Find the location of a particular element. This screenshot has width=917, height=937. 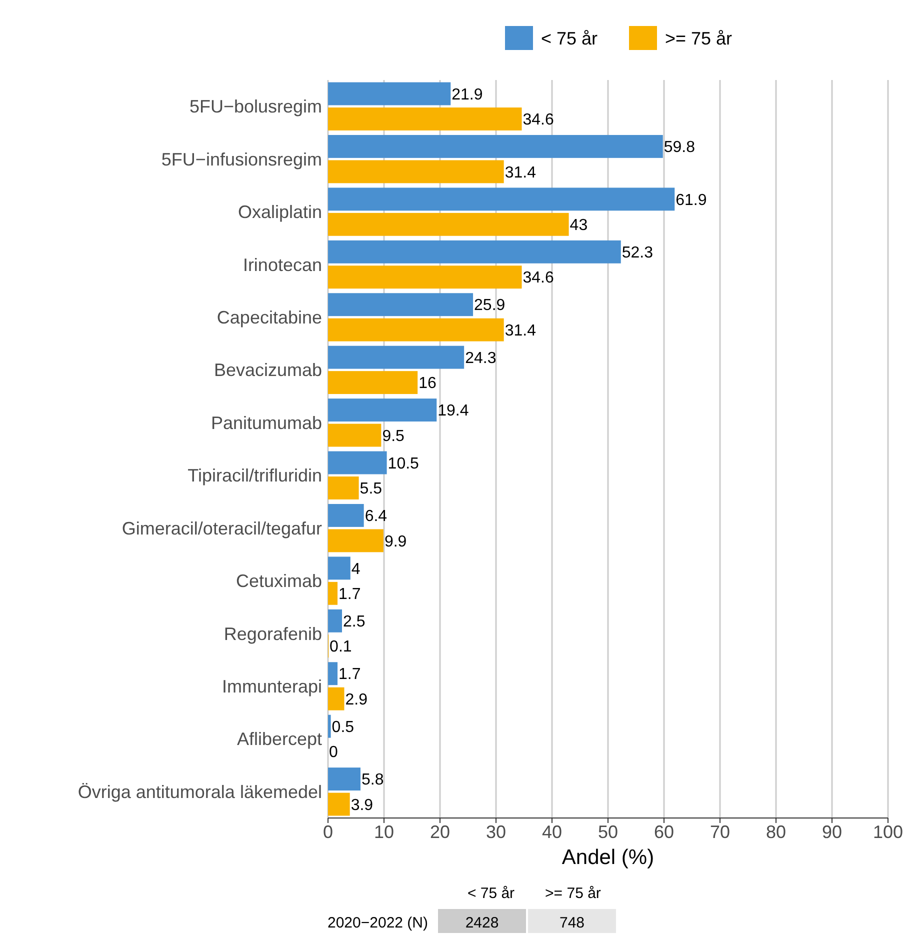

y-tick-label: Aflibercept is located at coordinates (279, 739).